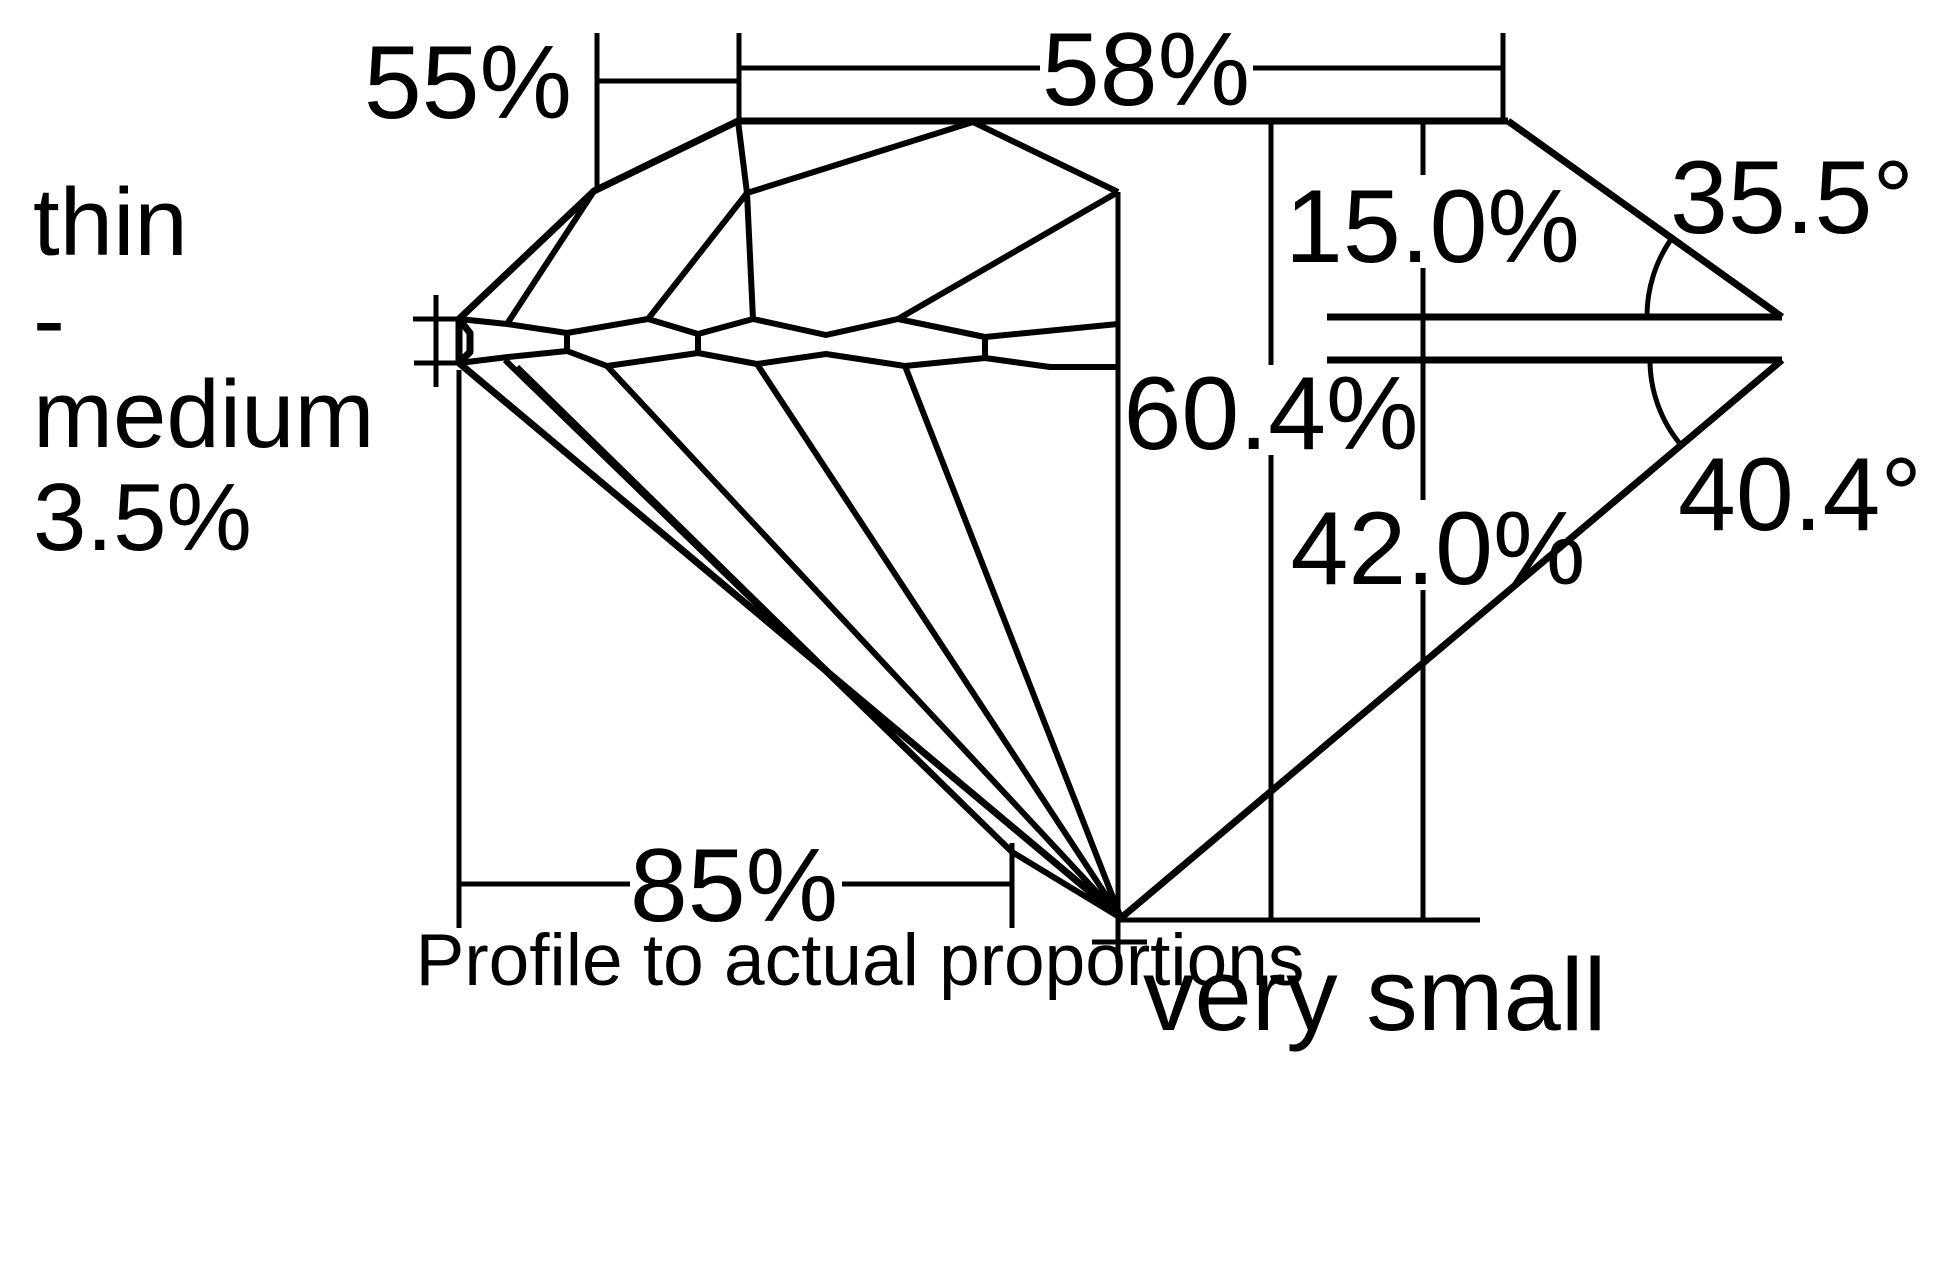 The height and width of the screenshot is (1274, 1946). I want to click on pavilion-depth-label: 42.0%, so click(1438, 549).